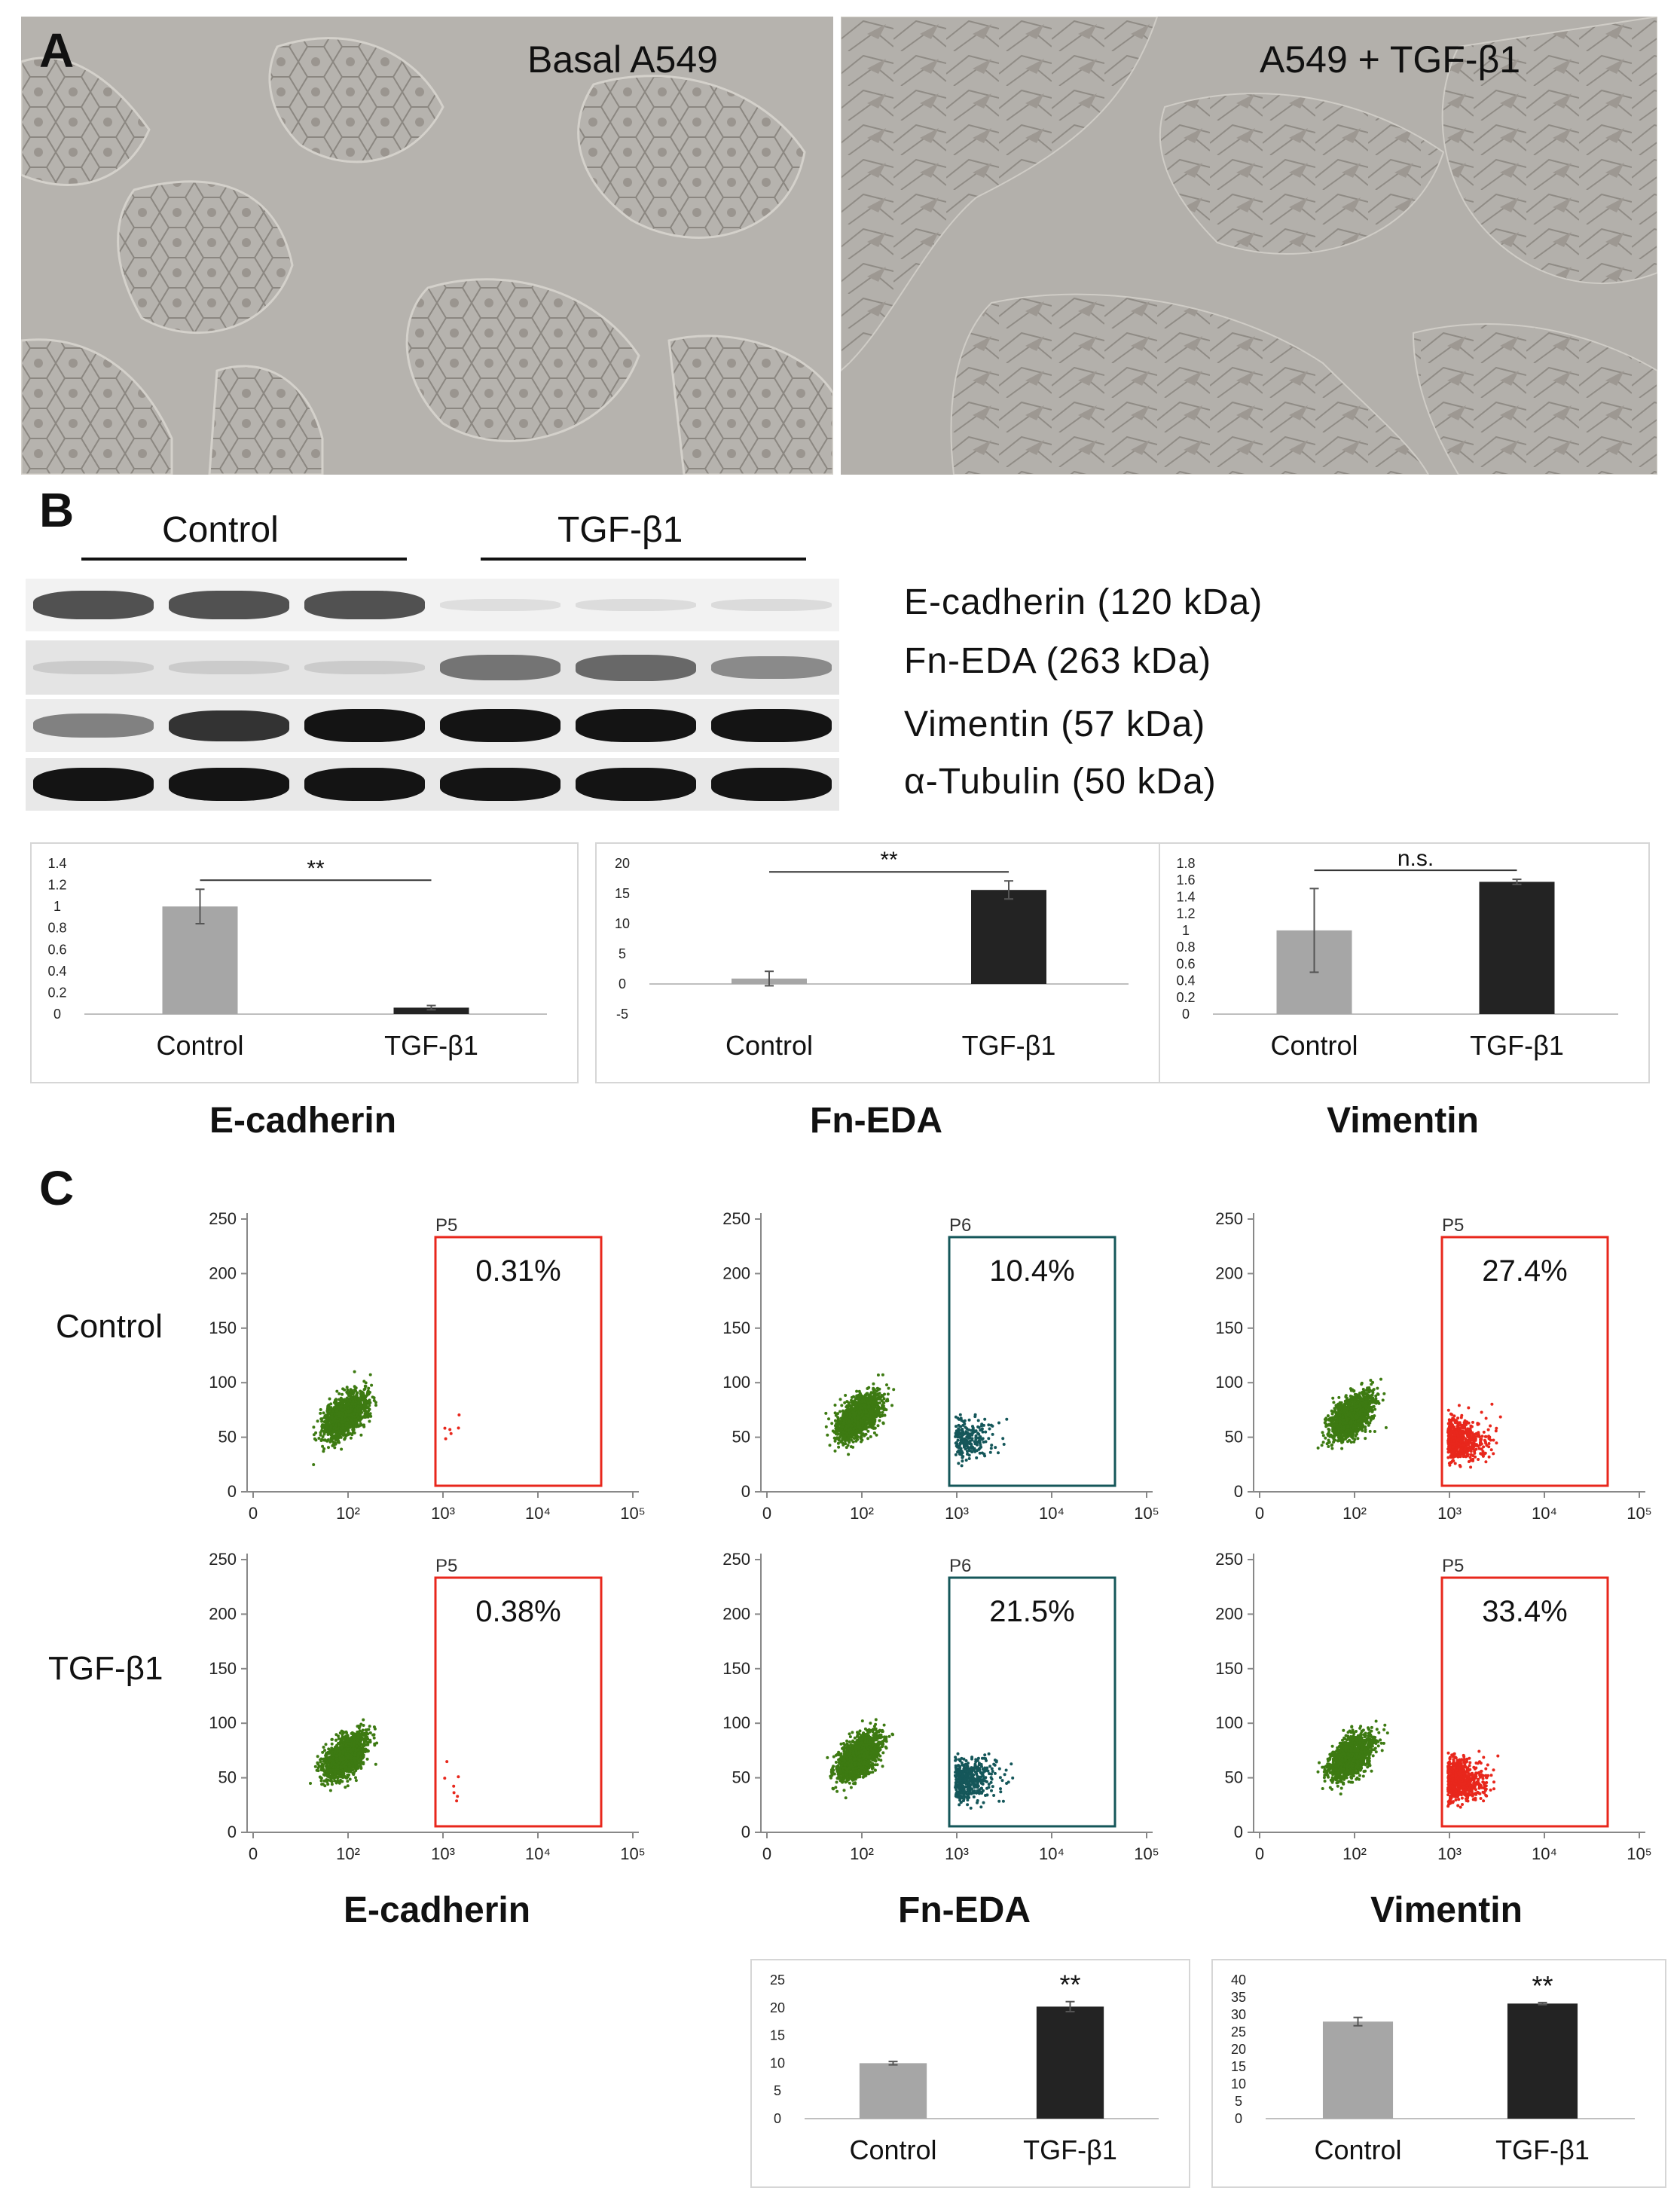 Image resolution: width=1680 pixels, height=2200 pixels. What do you see at coordinates (1185, 897) in the screenshot?
I see `y-tick-label: 1.4` at bounding box center [1185, 897].